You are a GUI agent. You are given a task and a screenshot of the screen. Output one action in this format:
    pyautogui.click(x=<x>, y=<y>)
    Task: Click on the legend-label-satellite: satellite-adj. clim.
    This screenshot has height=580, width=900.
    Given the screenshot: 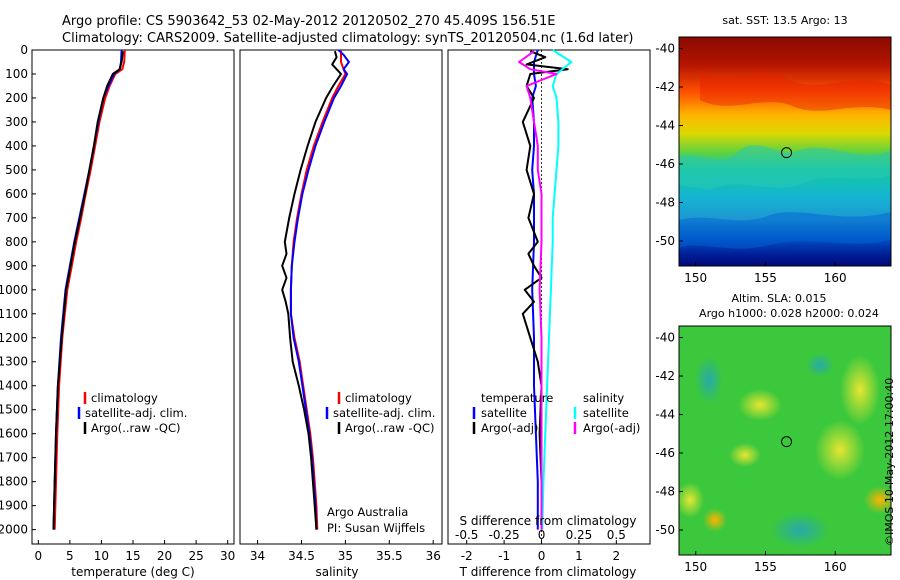 What is the action you would take?
    pyautogui.click(x=136, y=413)
    